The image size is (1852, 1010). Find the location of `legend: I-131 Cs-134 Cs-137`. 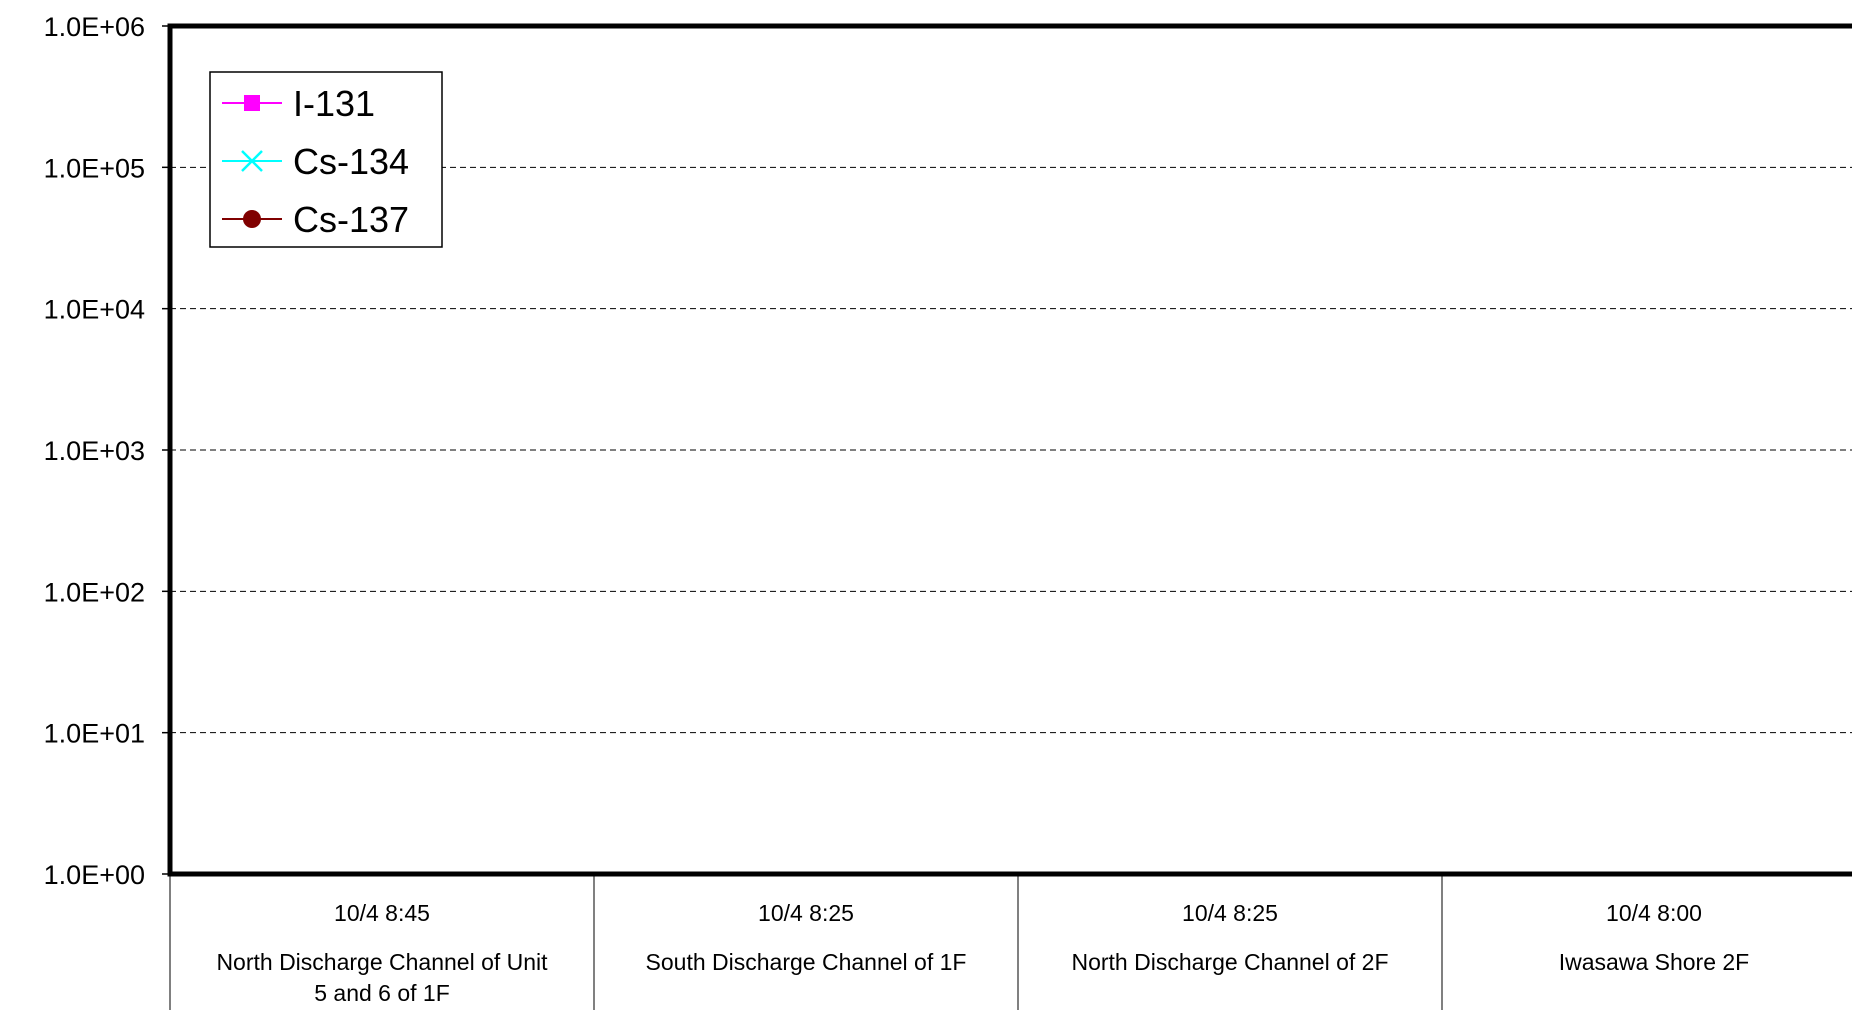

legend: I-131 Cs-134 Cs-137 is located at coordinates (326, 159).